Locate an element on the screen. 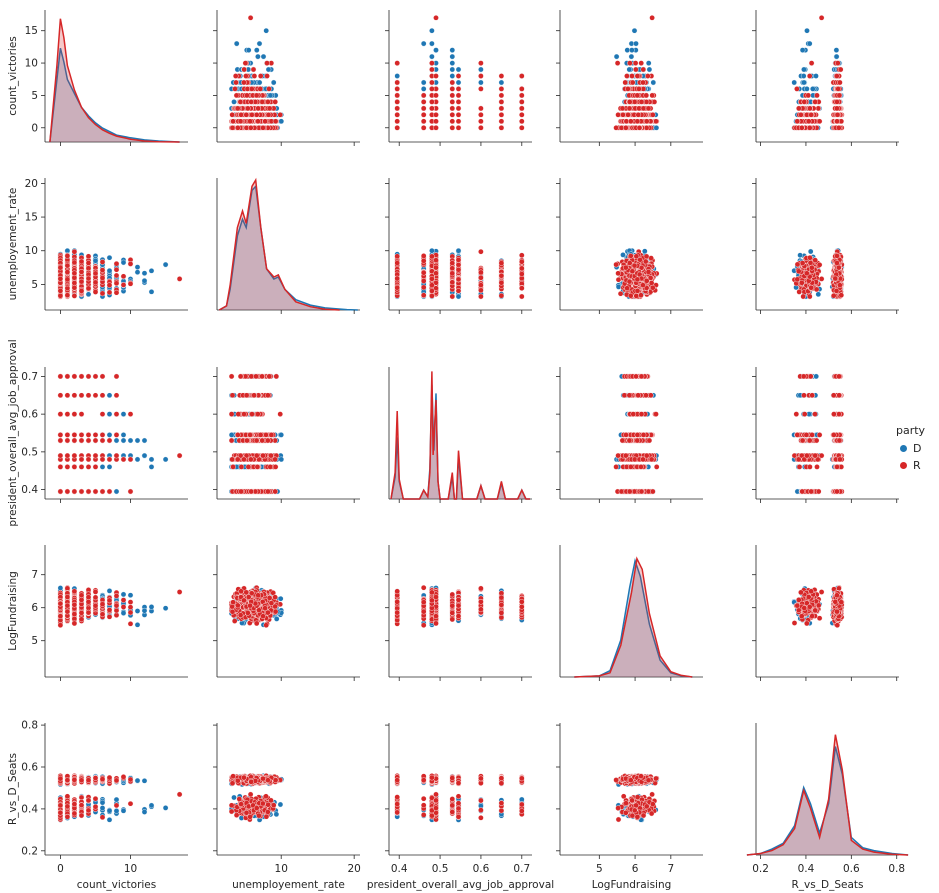 This screenshot has width=939, height=893. panel-count_victories-vs-unemployement_rate is located at coordinates (286, 78).